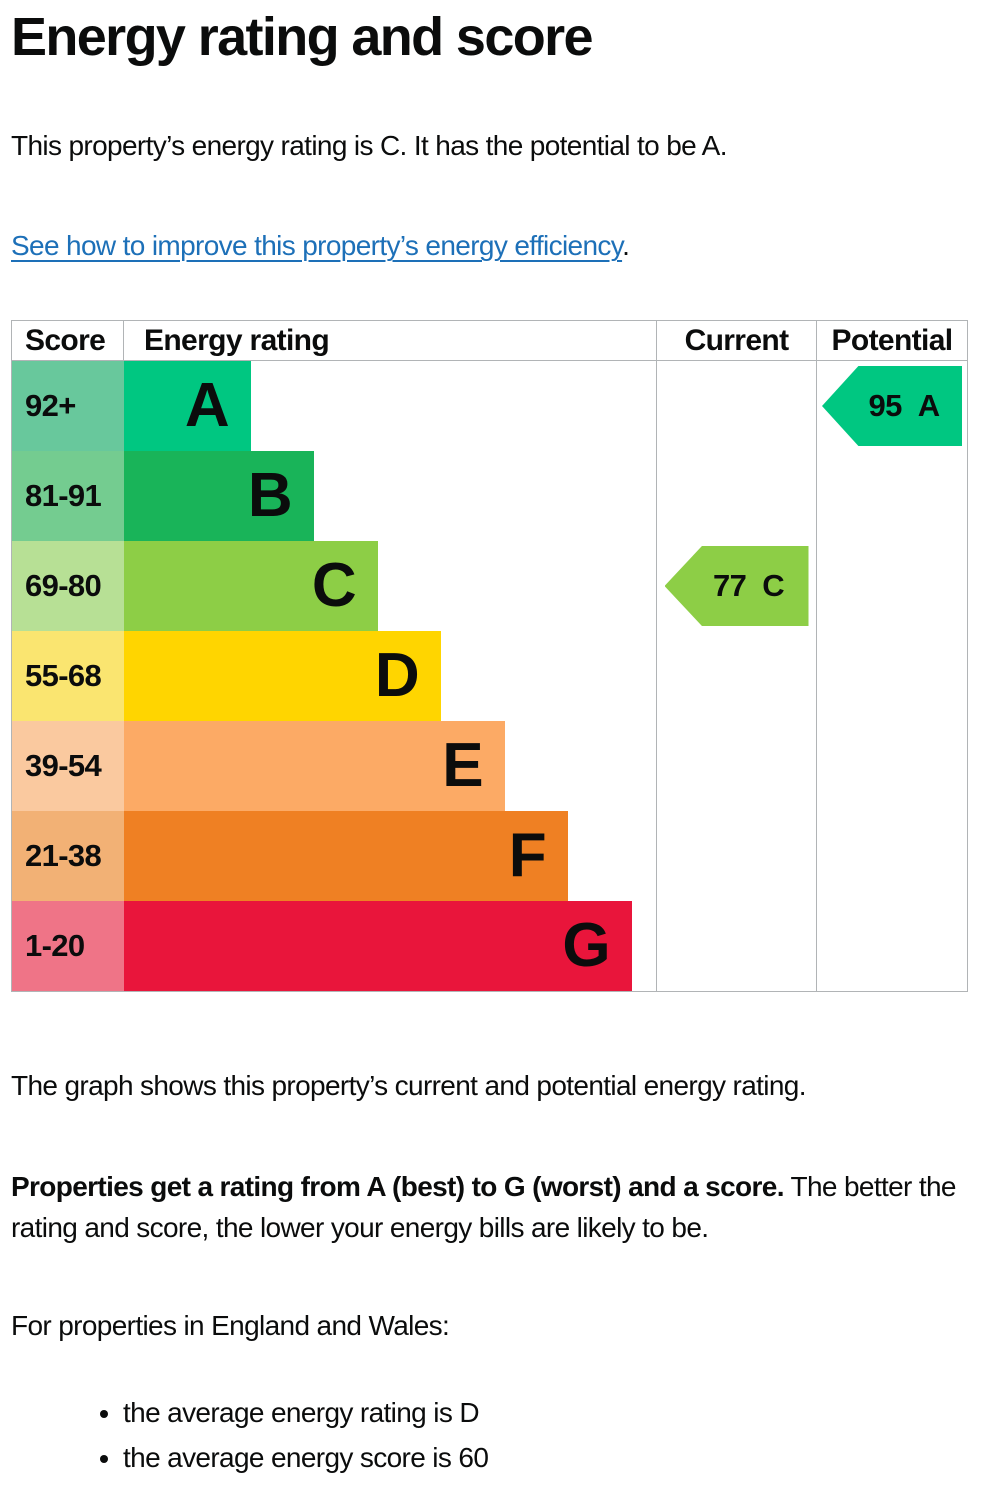 The height and width of the screenshot is (1500, 1000). I want to click on col-header-current: Current, so click(736, 340).